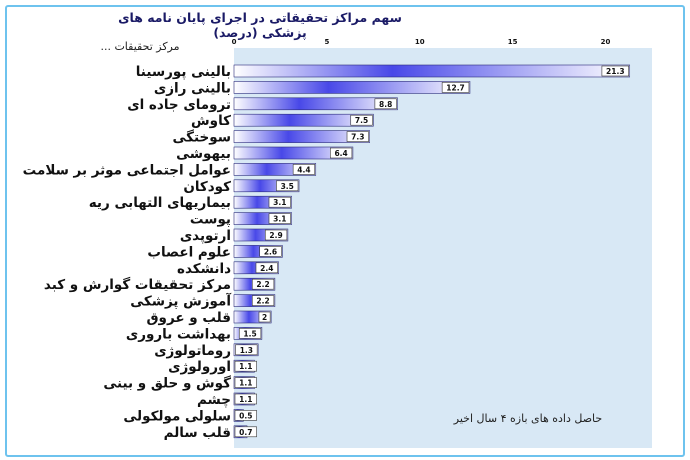 Image resolution: width=690 pixels, height=460 pixels. Describe the element at coordinates (183, 72) in the screenshot. I see `category-label: بالینی پورسینا` at that location.